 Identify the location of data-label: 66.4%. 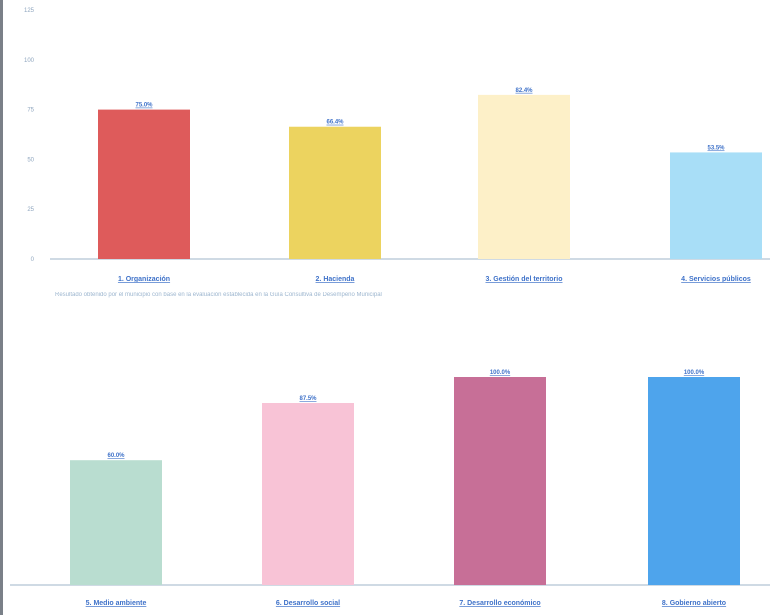
(335, 123).